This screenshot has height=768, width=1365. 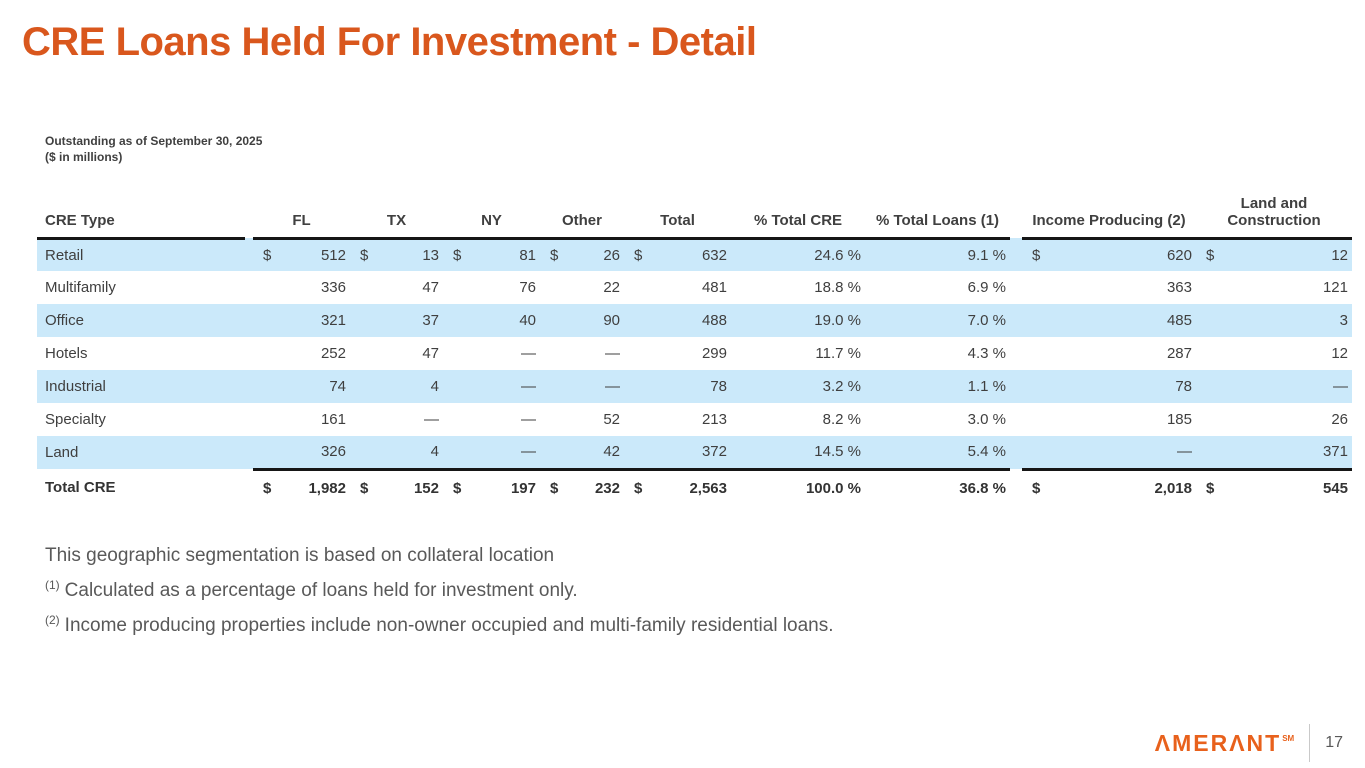 I want to click on row-label: Multifamily, so click(x=80, y=287).